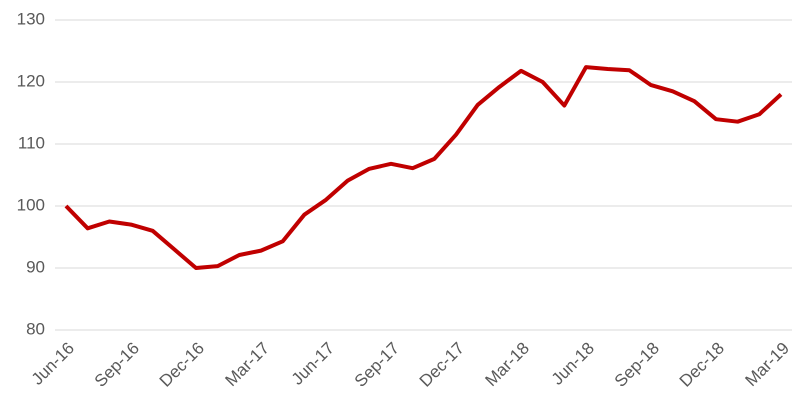  I want to click on y-tick-label: 120, so click(31, 80).